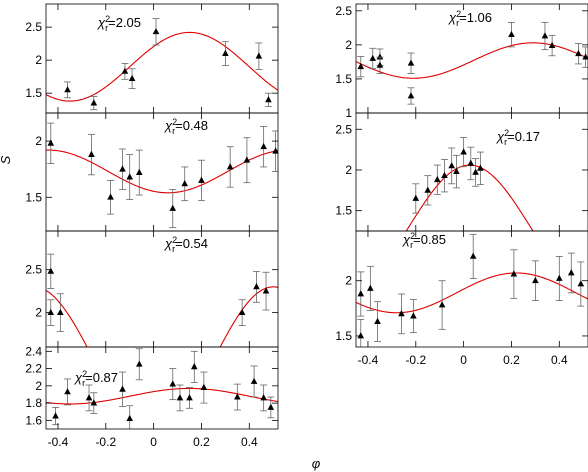 The image size is (588, 472). What do you see at coordinates (124, 22) in the screenshot?
I see `chi-value: =2.05` at bounding box center [124, 22].